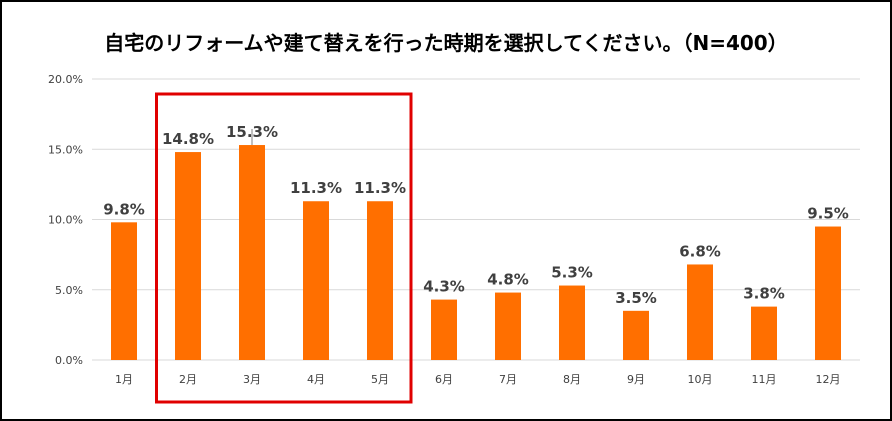 The height and width of the screenshot is (421, 892). I want to click on data-label: 5.3%, so click(572, 273).